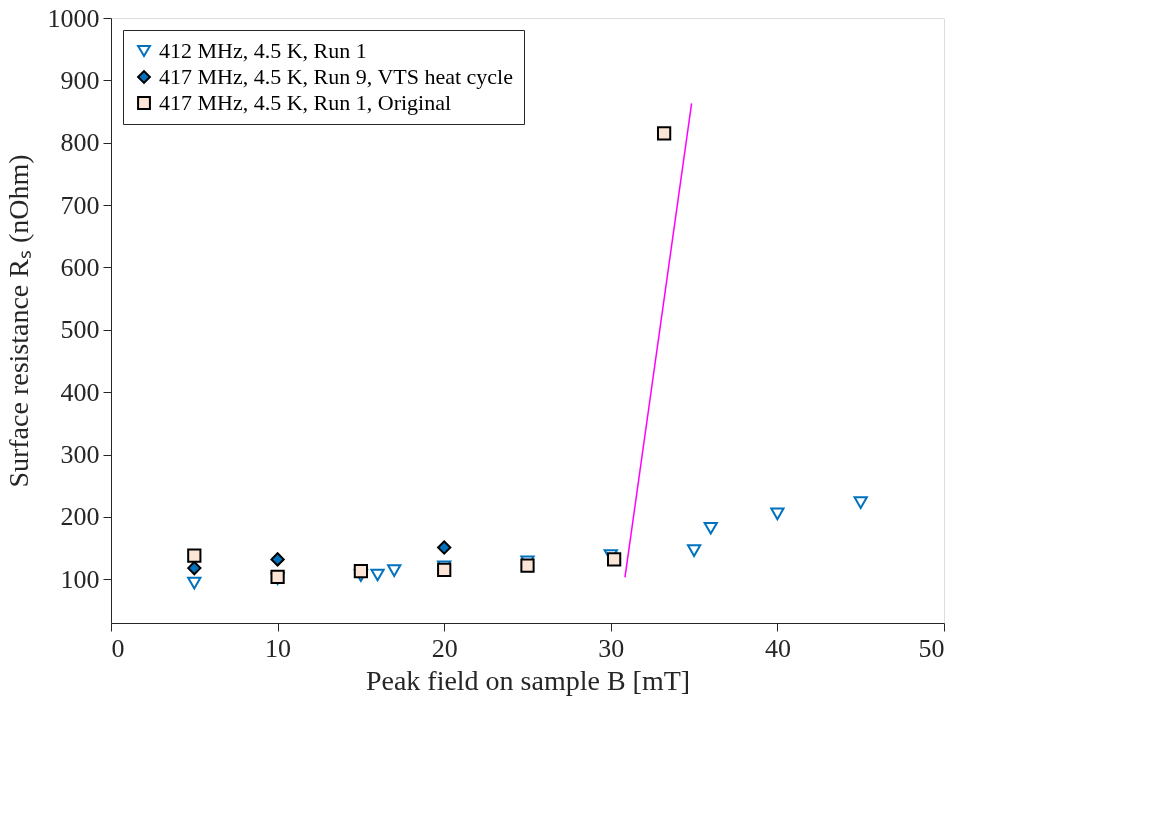 The height and width of the screenshot is (833, 1160). What do you see at coordinates (80, 80) in the screenshot?
I see `y-tick-label: 900` at bounding box center [80, 80].